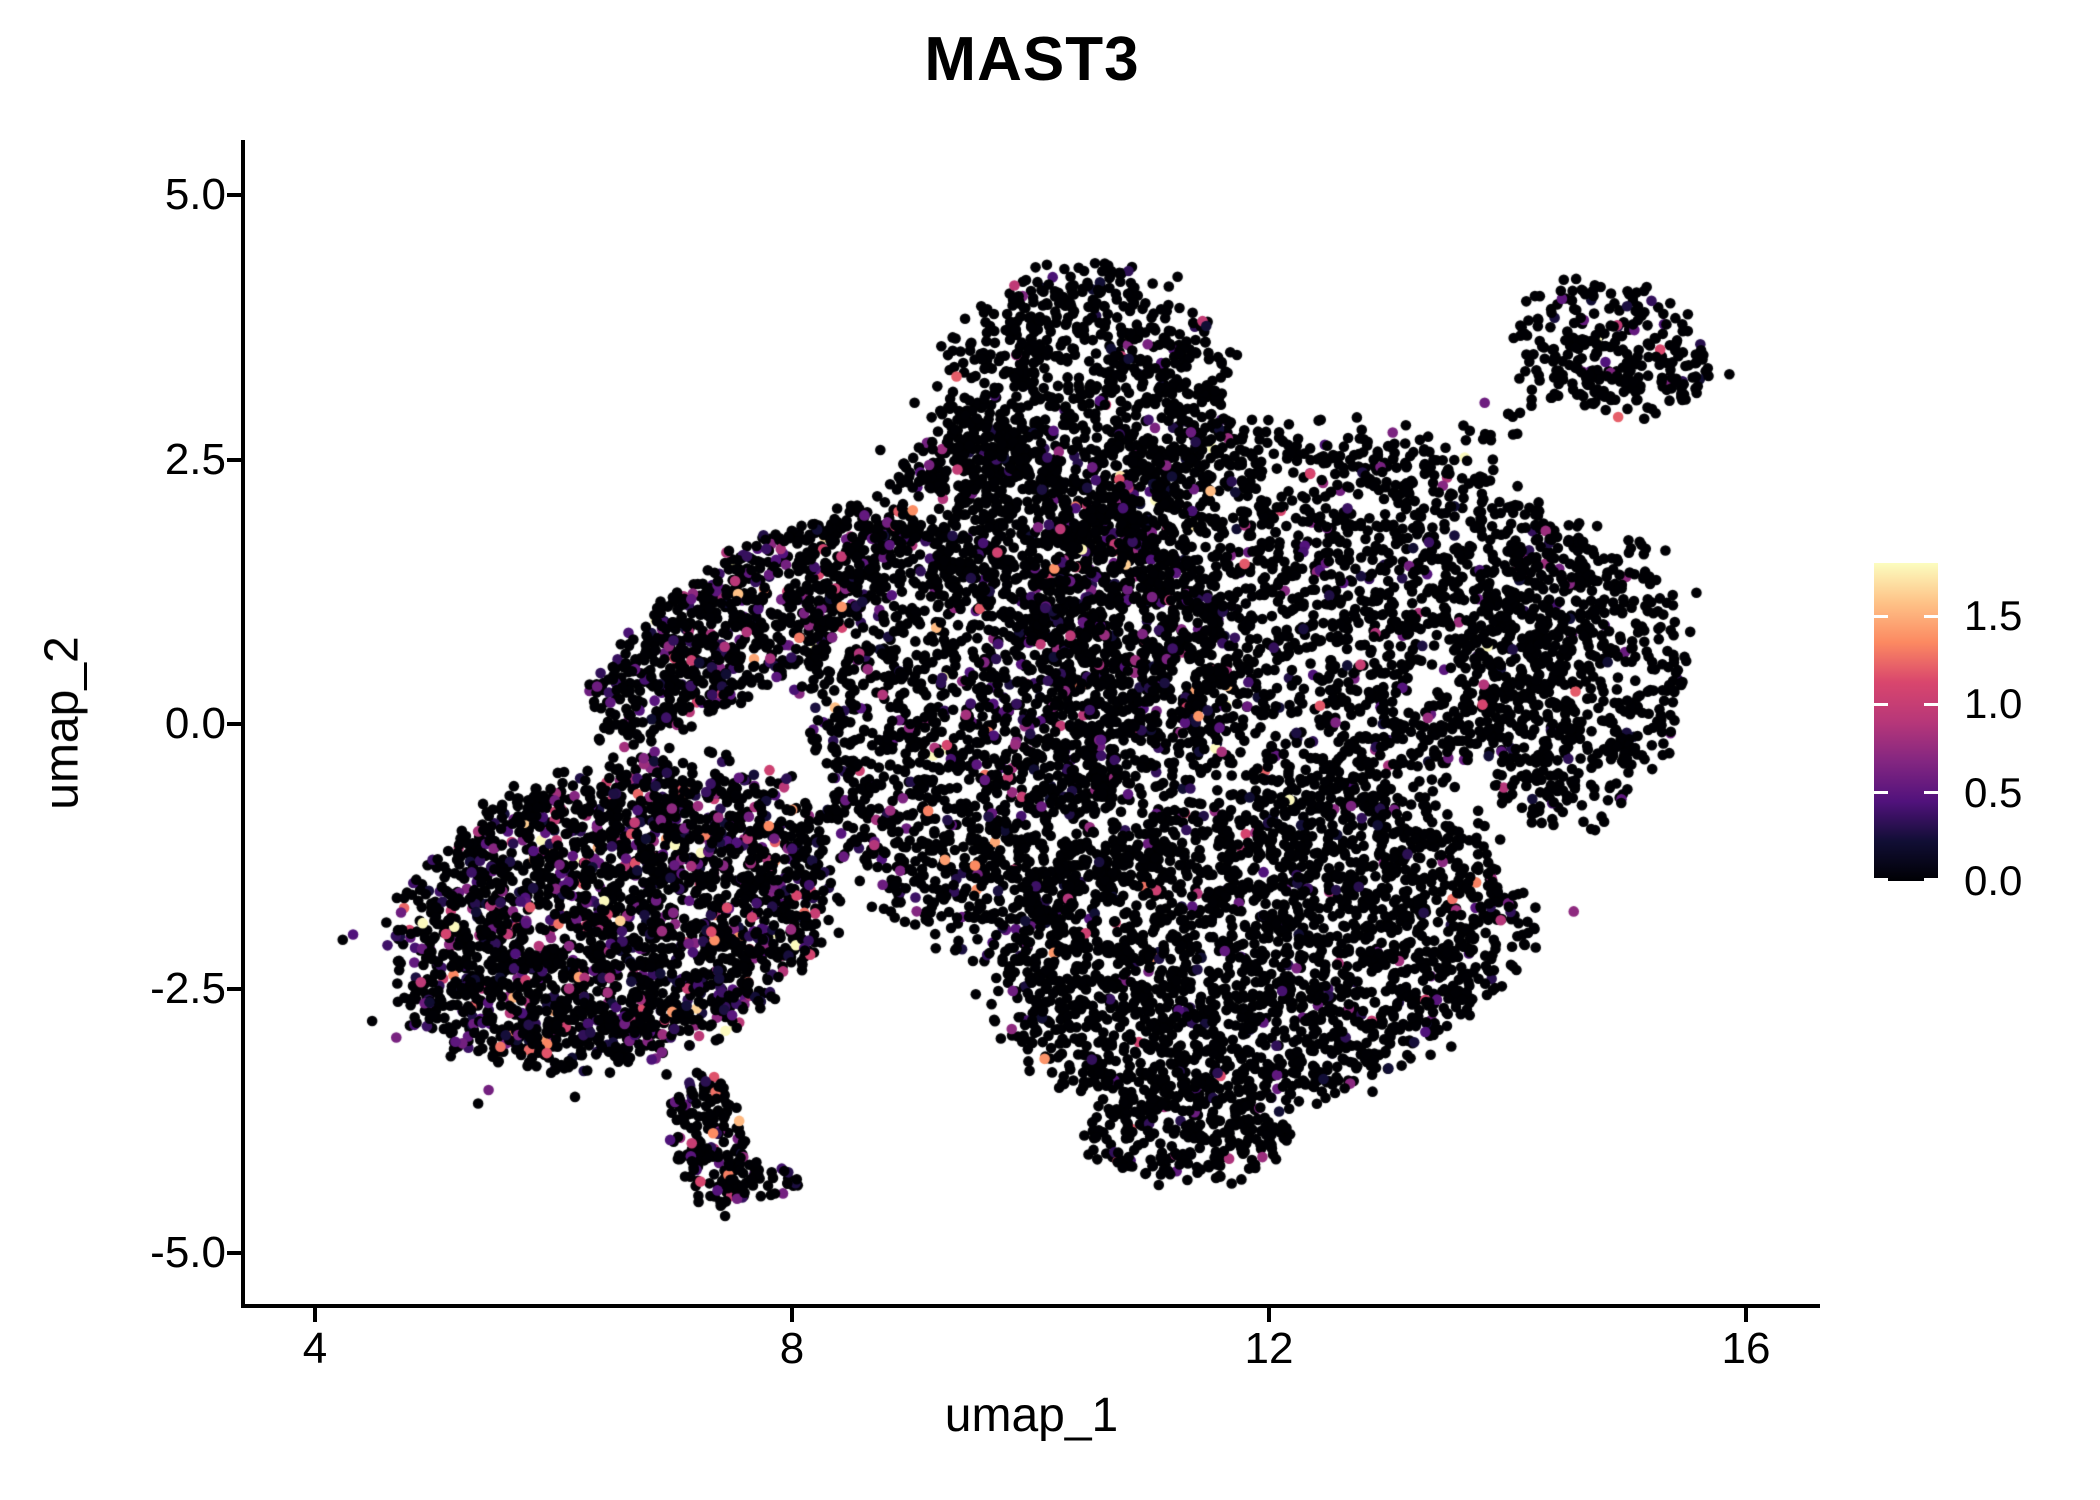 The image size is (2100, 1500). What do you see at coordinates (188, 988) in the screenshot?
I see `y-tick-label: -2.5` at bounding box center [188, 988].